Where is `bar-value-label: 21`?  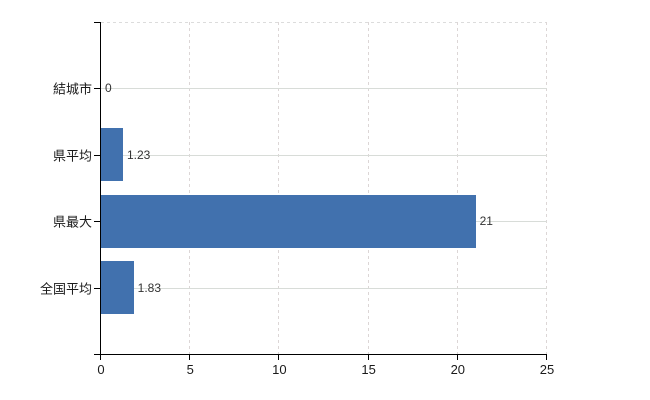 bar-value-label: 21 is located at coordinates (486, 221).